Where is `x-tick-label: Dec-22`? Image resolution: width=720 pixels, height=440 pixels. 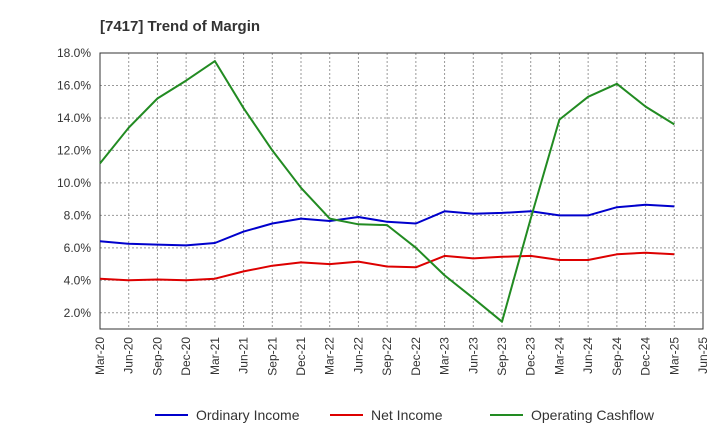 x-tick-label: Dec-22 is located at coordinates (416, 356).